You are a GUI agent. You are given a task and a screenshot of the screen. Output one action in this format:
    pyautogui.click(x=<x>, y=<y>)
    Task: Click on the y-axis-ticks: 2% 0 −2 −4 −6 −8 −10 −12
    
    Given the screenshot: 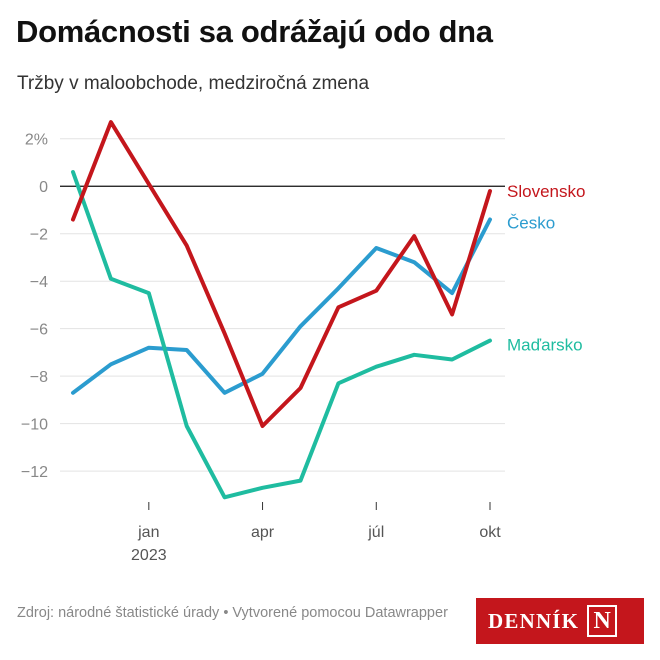 What is the action you would take?
    pyautogui.click(x=34, y=306)
    